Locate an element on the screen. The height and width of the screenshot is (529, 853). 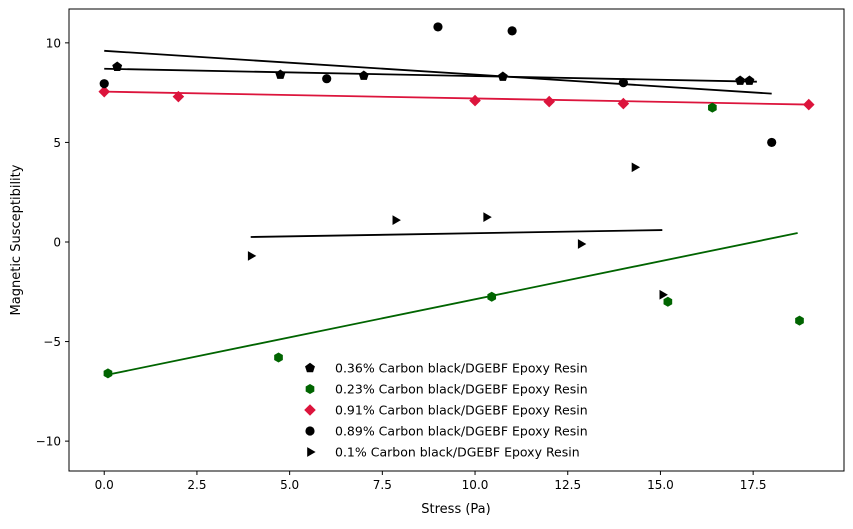
legend-label-5: 0.1% Carbon black/DGEBF Epoxy Resin is located at coordinates (457, 452).